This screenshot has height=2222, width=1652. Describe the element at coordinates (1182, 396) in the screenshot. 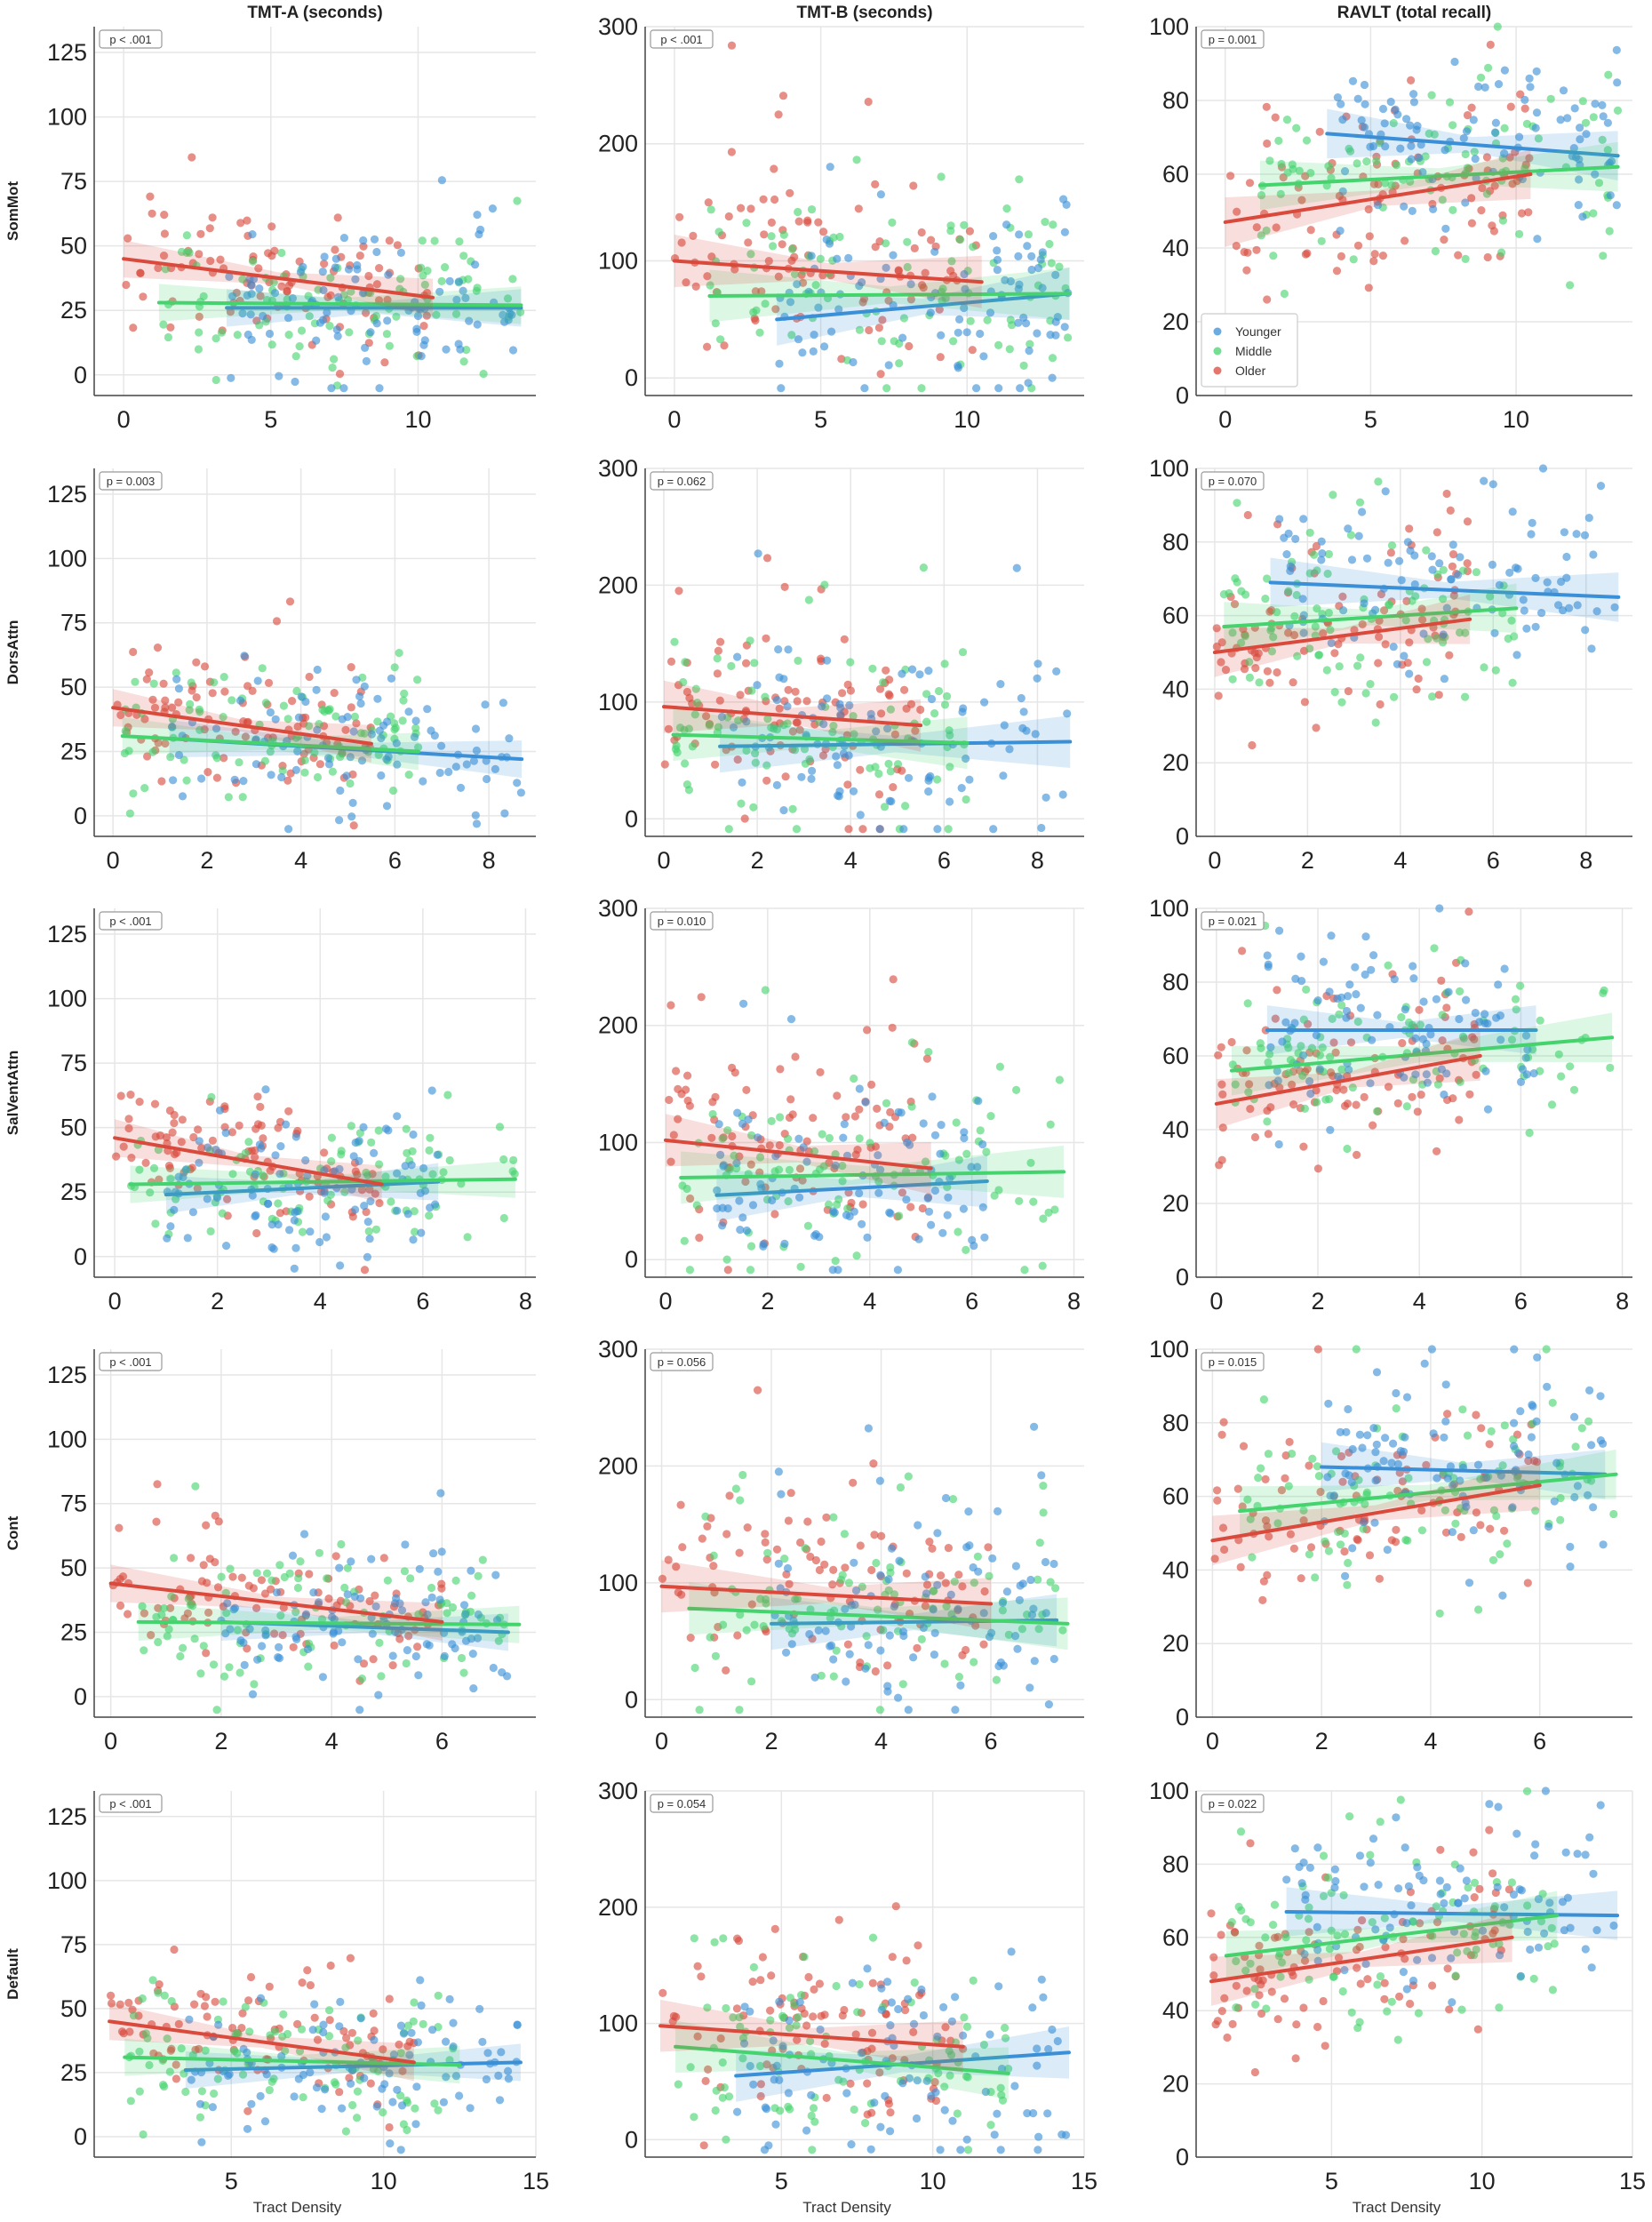

I see `y-tick-label: 0` at that location.